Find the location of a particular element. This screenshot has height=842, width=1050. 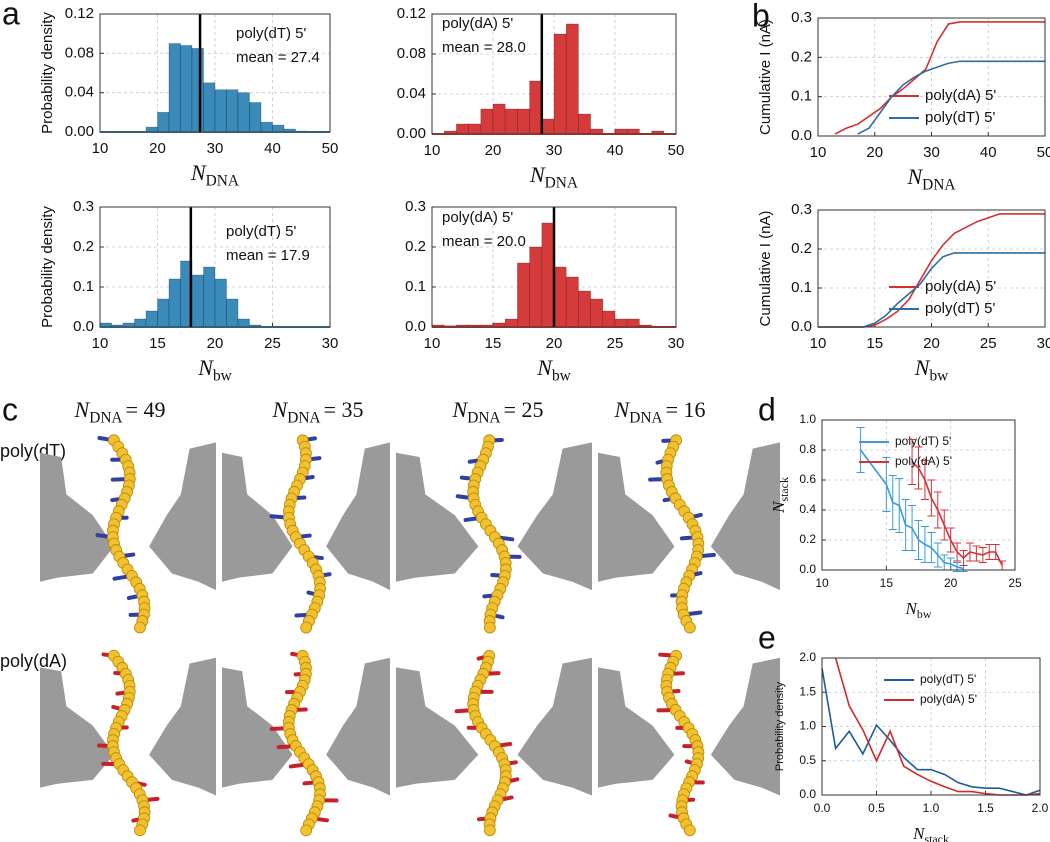

annotation: poly(dA) 5' is located at coordinates (477, 23).